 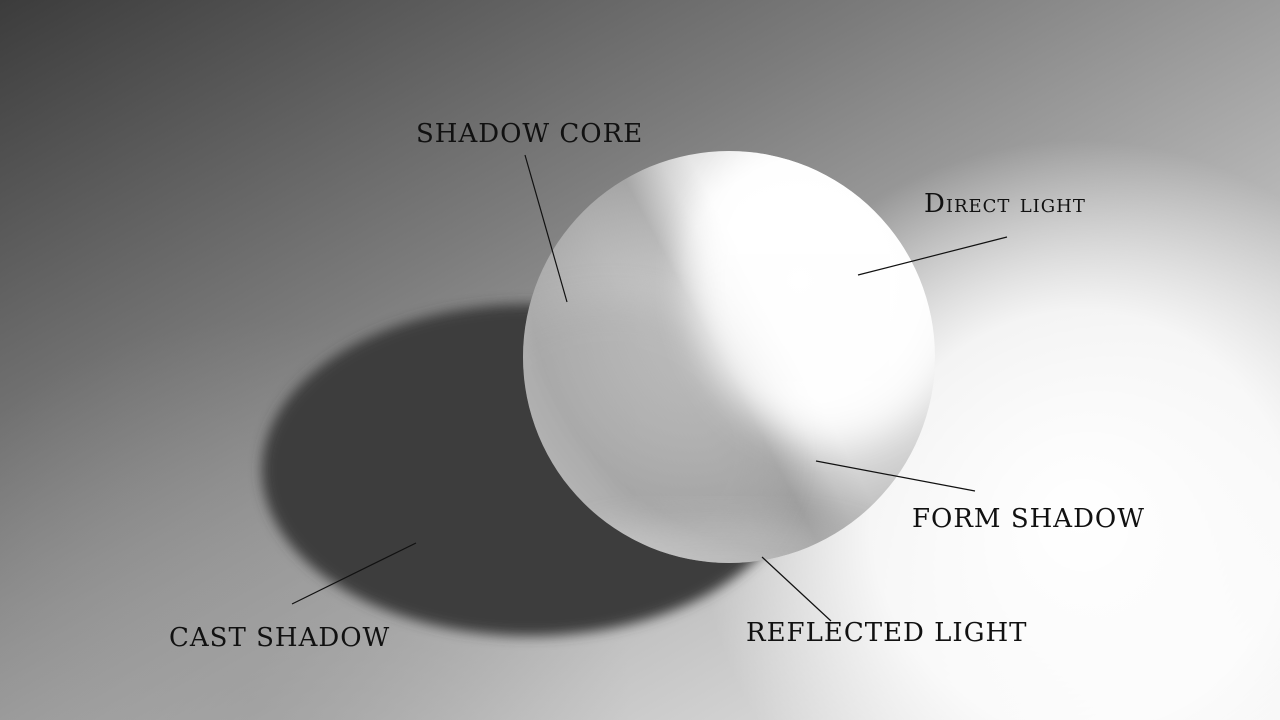 I want to click on label-reflected-light: REFLECTED LIGHT, so click(x=887, y=633).